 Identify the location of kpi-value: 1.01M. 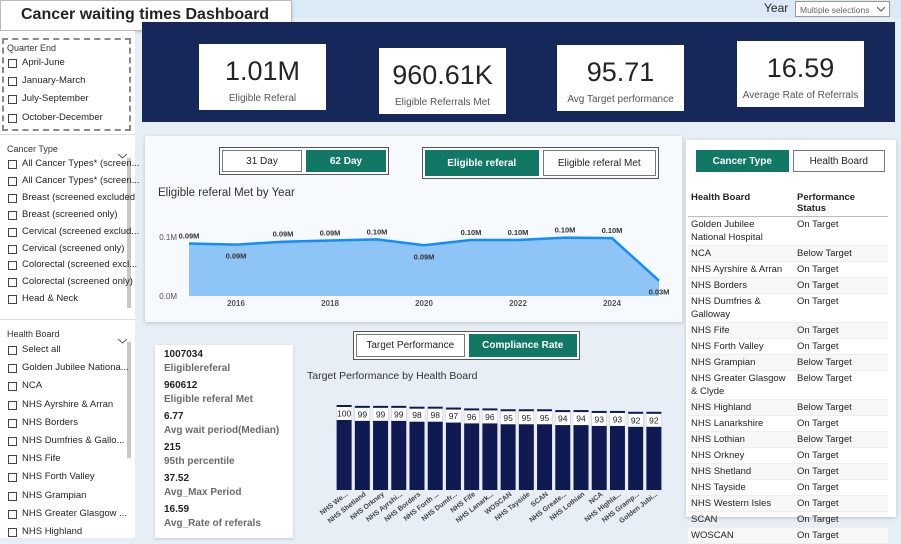
(262, 71).